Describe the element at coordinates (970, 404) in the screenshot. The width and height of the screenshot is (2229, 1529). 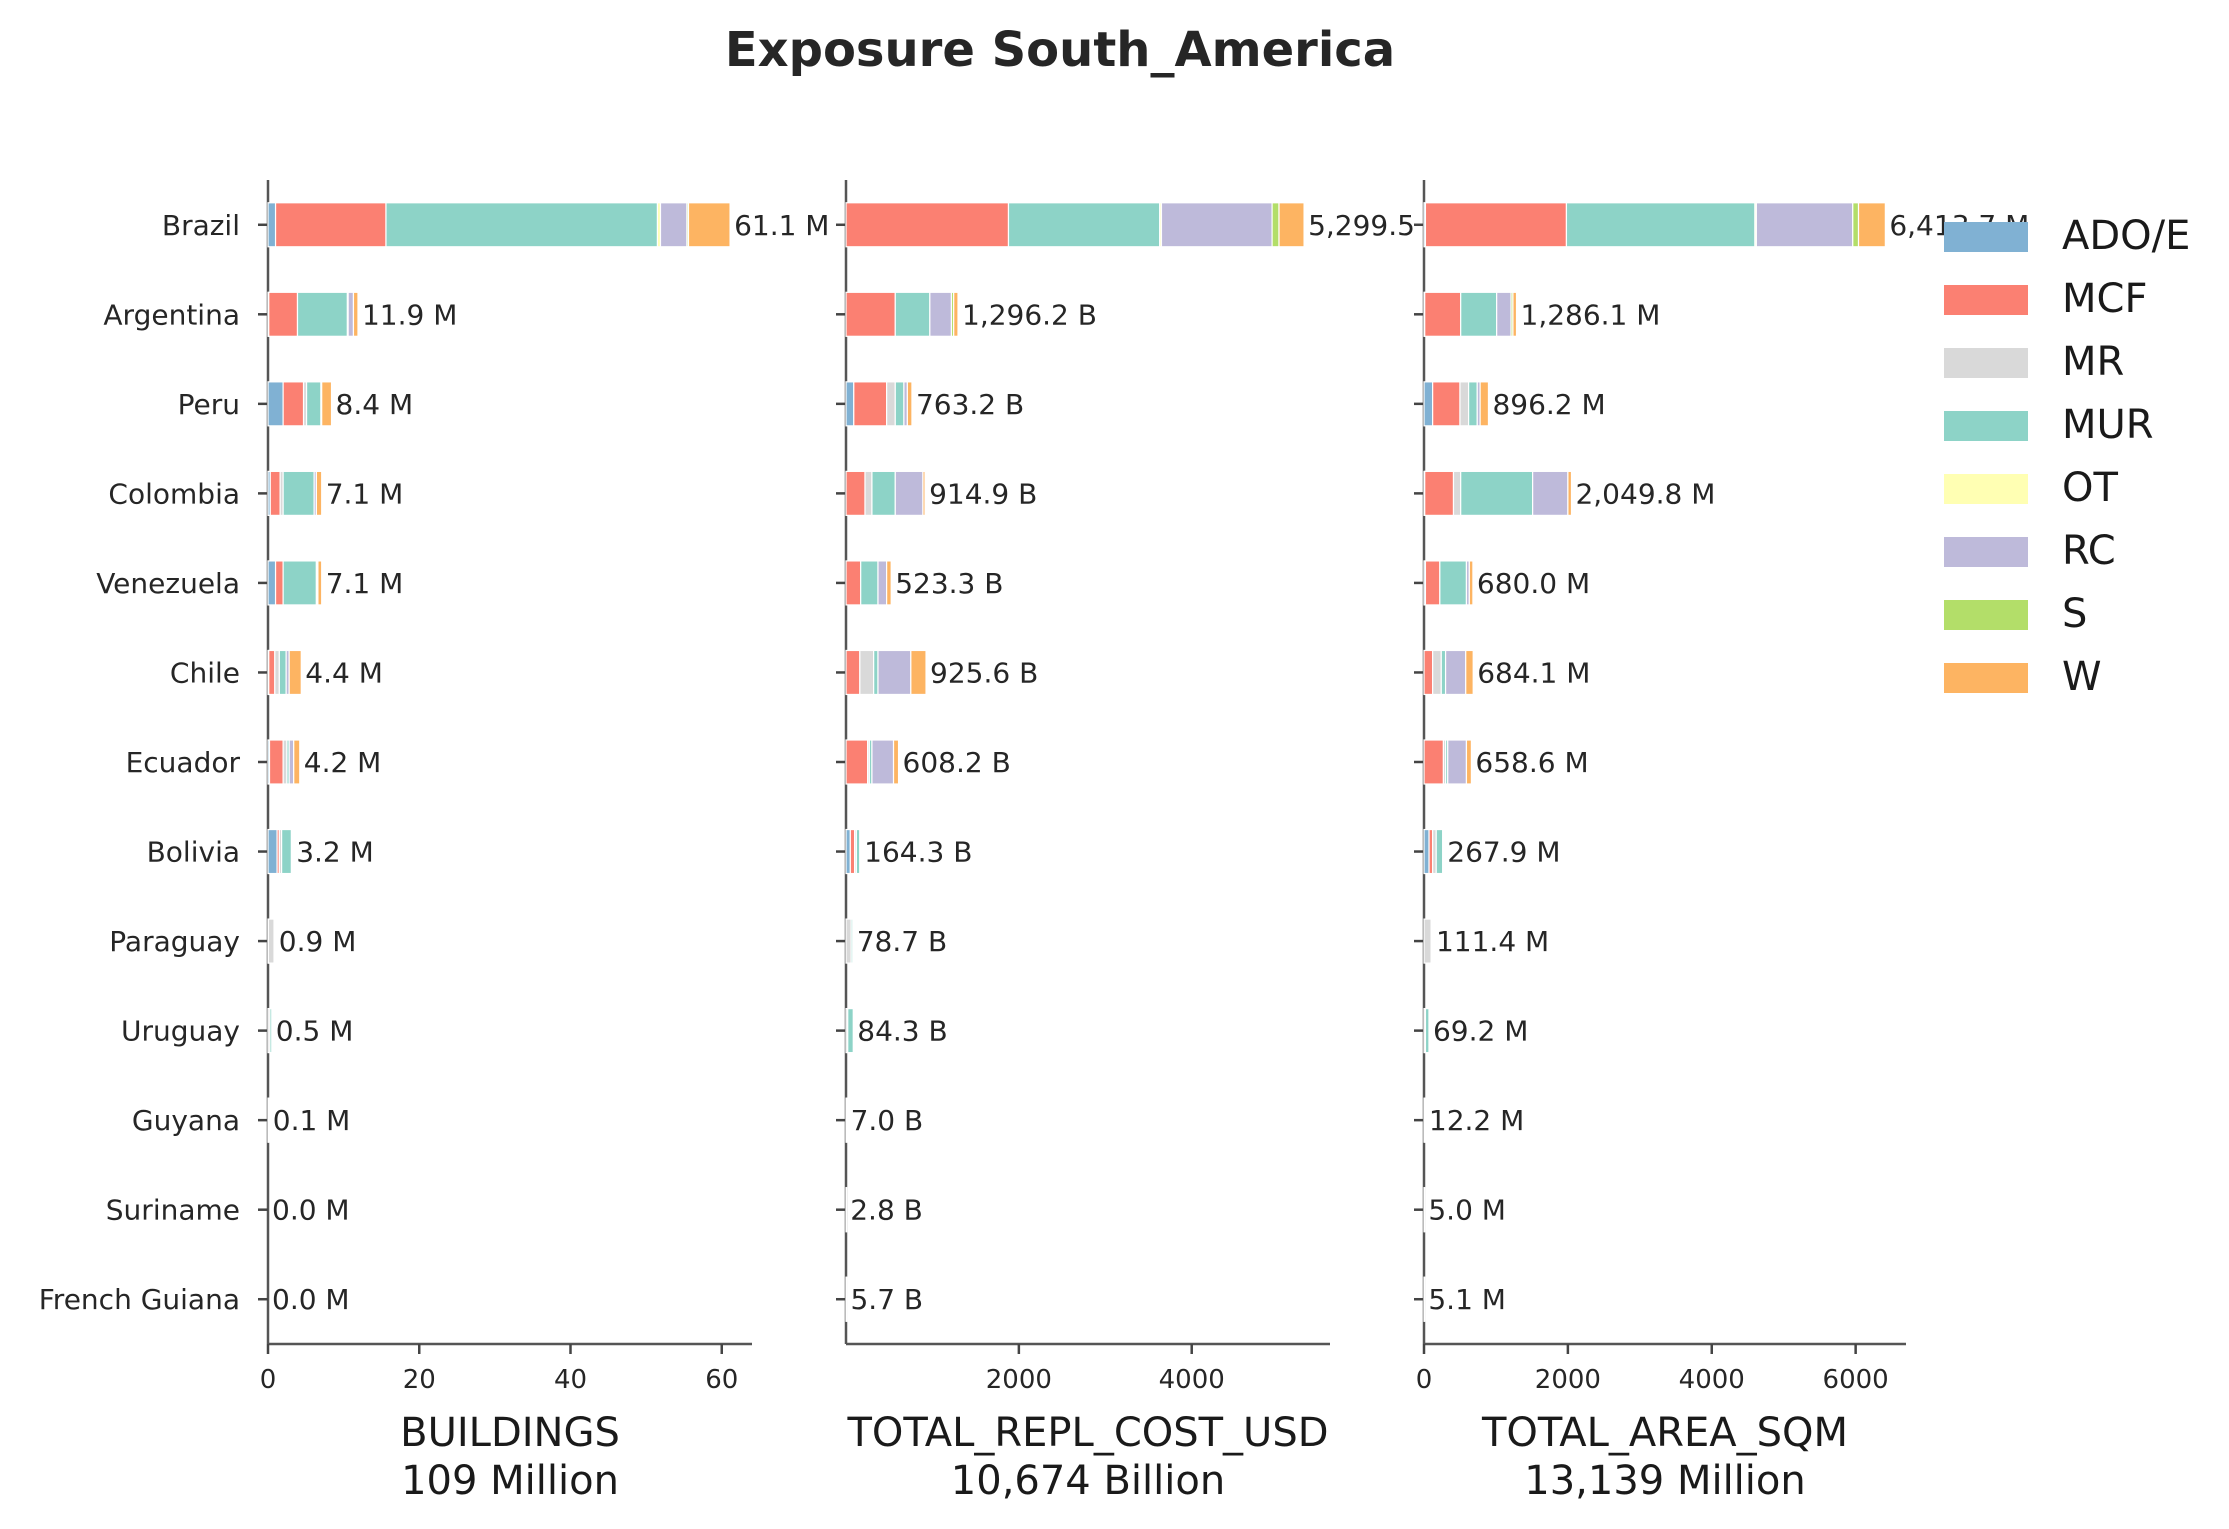
I see `value-label: 763.2 B` at that location.